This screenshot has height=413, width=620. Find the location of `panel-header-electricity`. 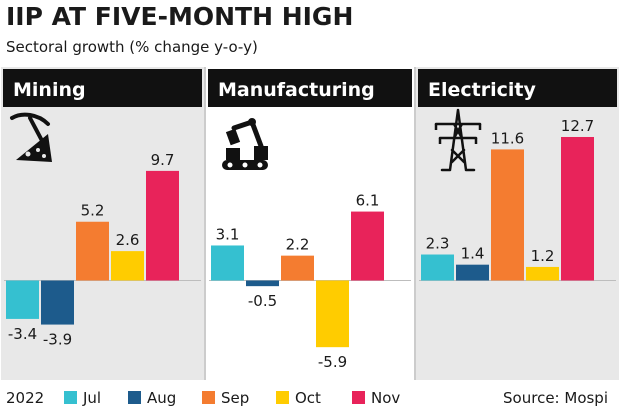

panel-header-electricity is located at coordinates (517, 88).